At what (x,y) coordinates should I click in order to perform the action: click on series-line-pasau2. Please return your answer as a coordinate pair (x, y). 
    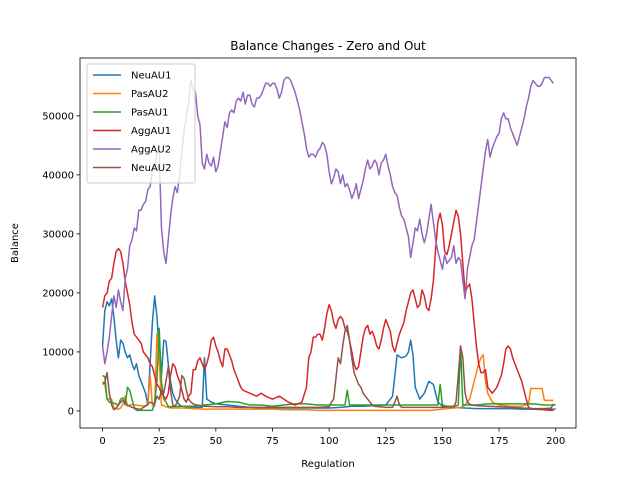
    Looking at the image, I should click on (327, 372).